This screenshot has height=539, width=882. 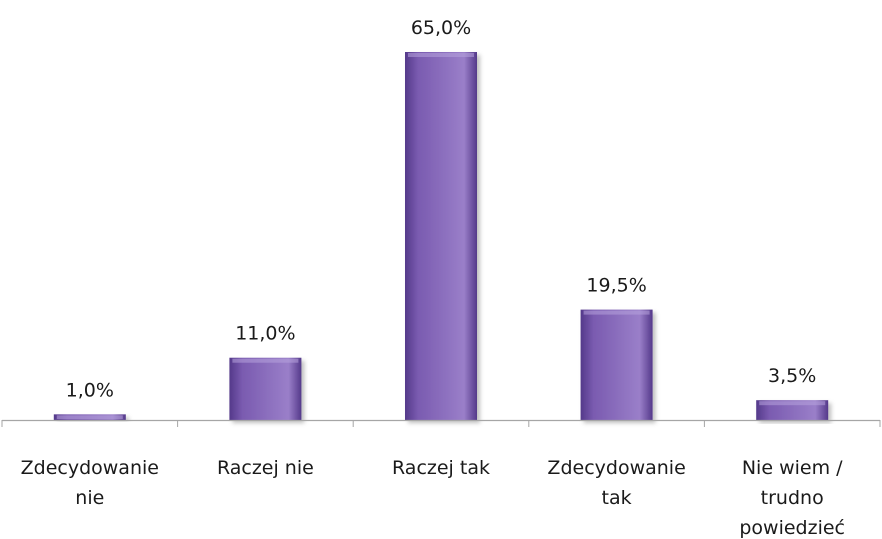 I want to click on category-label: Nie wiem /, so click(x=792, y=468).